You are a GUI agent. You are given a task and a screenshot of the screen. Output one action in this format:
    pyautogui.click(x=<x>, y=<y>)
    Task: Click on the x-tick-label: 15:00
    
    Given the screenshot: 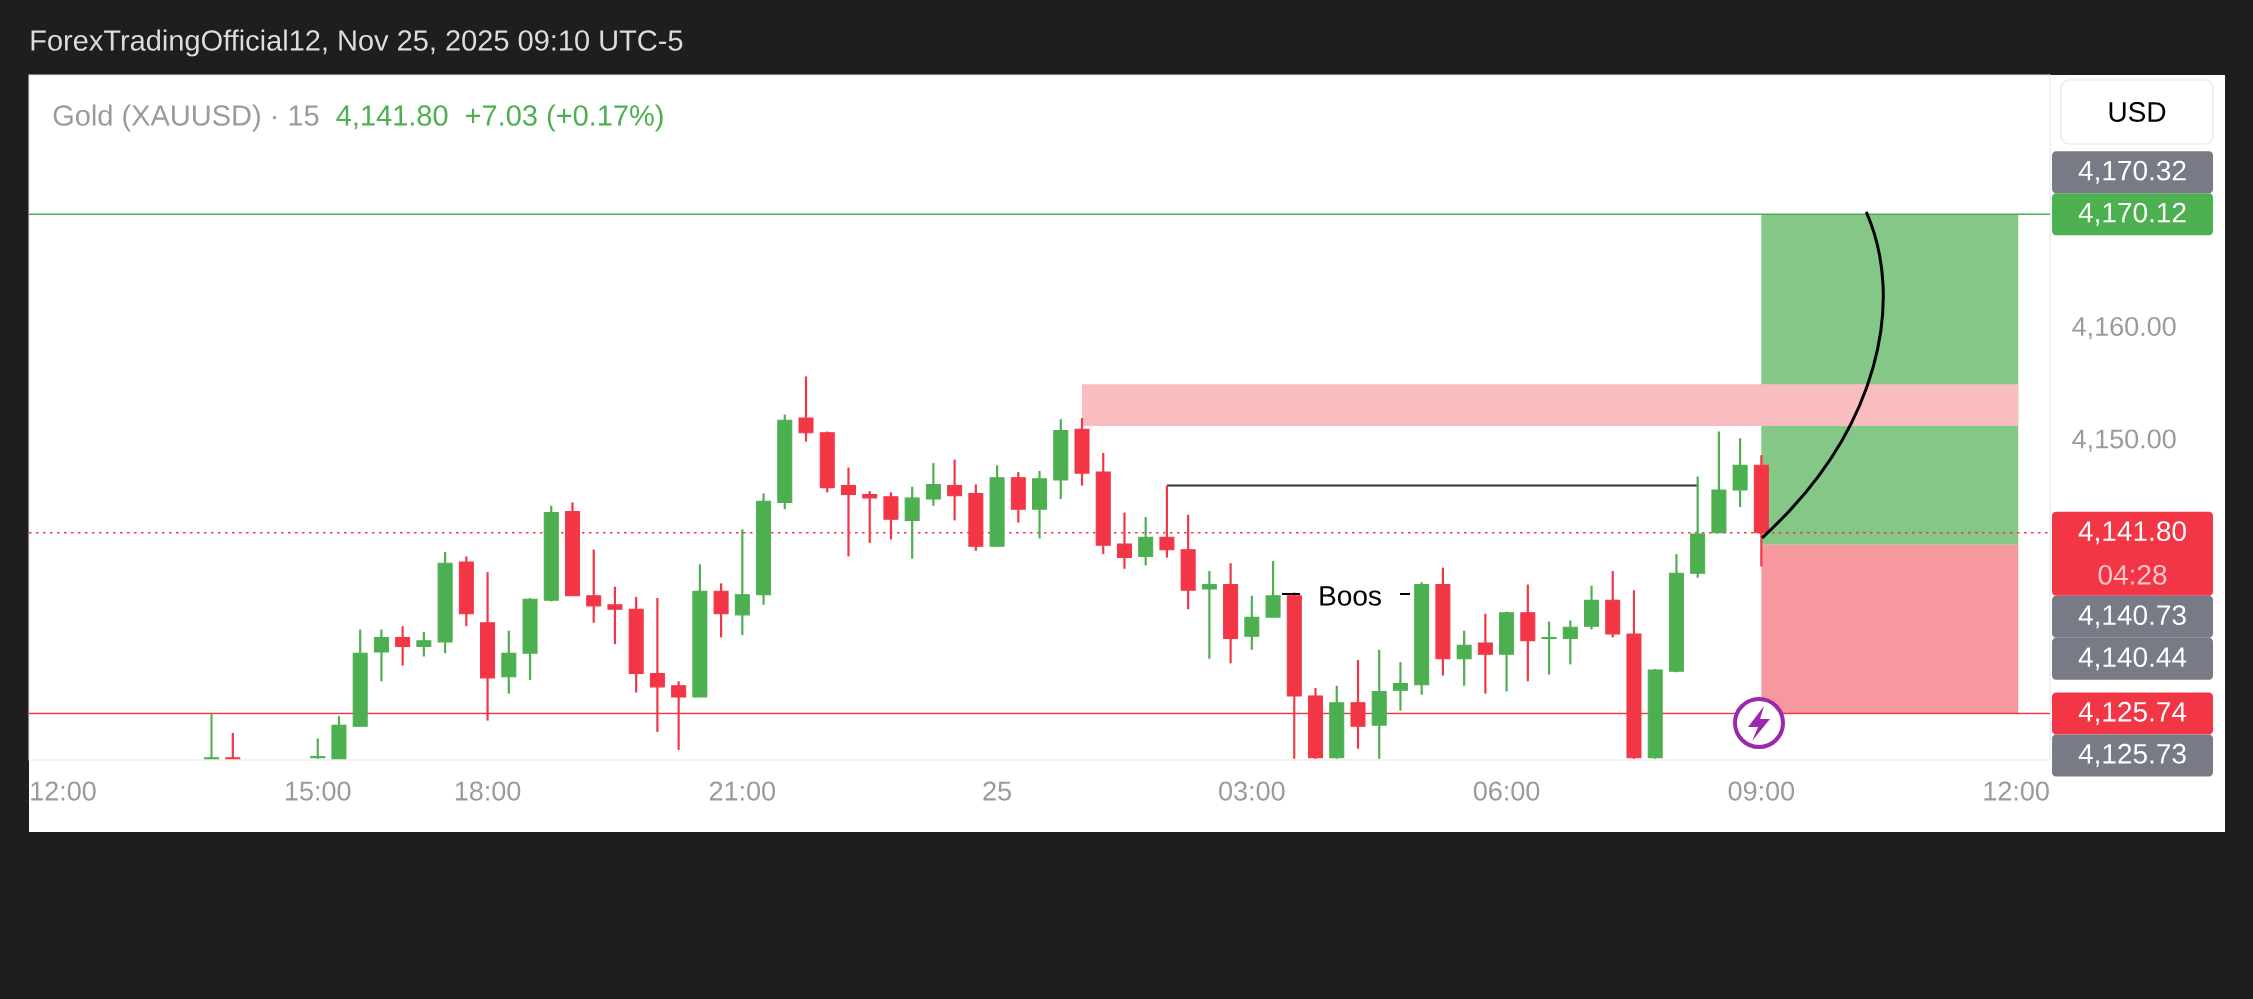 What is the action you would take?
    pyautogui.click(x=318, y=791)
    